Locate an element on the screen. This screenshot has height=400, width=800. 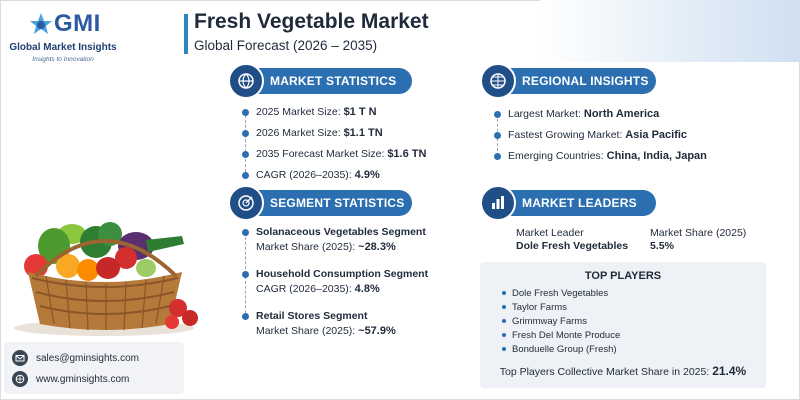
website-contact: www.gminsights.com is located at coordinates (70, 379).